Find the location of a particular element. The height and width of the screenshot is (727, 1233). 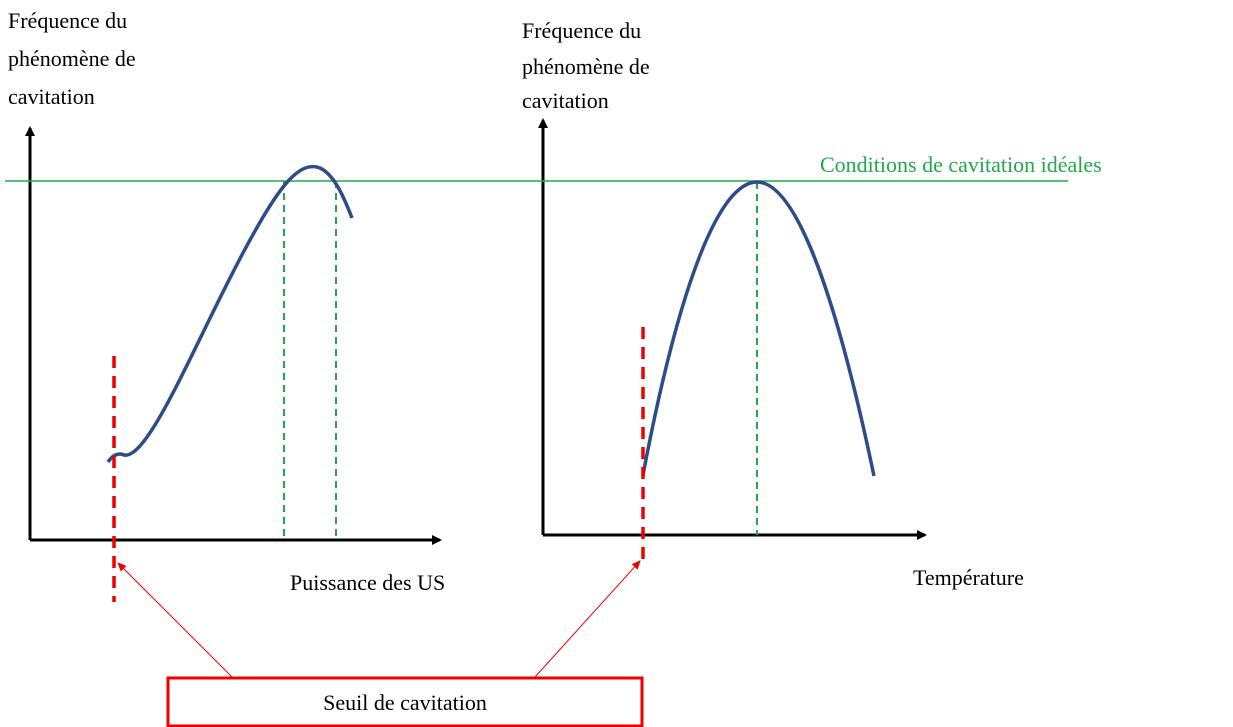

box-label: Seuil de cavitation is located at coordinates (405, 702).